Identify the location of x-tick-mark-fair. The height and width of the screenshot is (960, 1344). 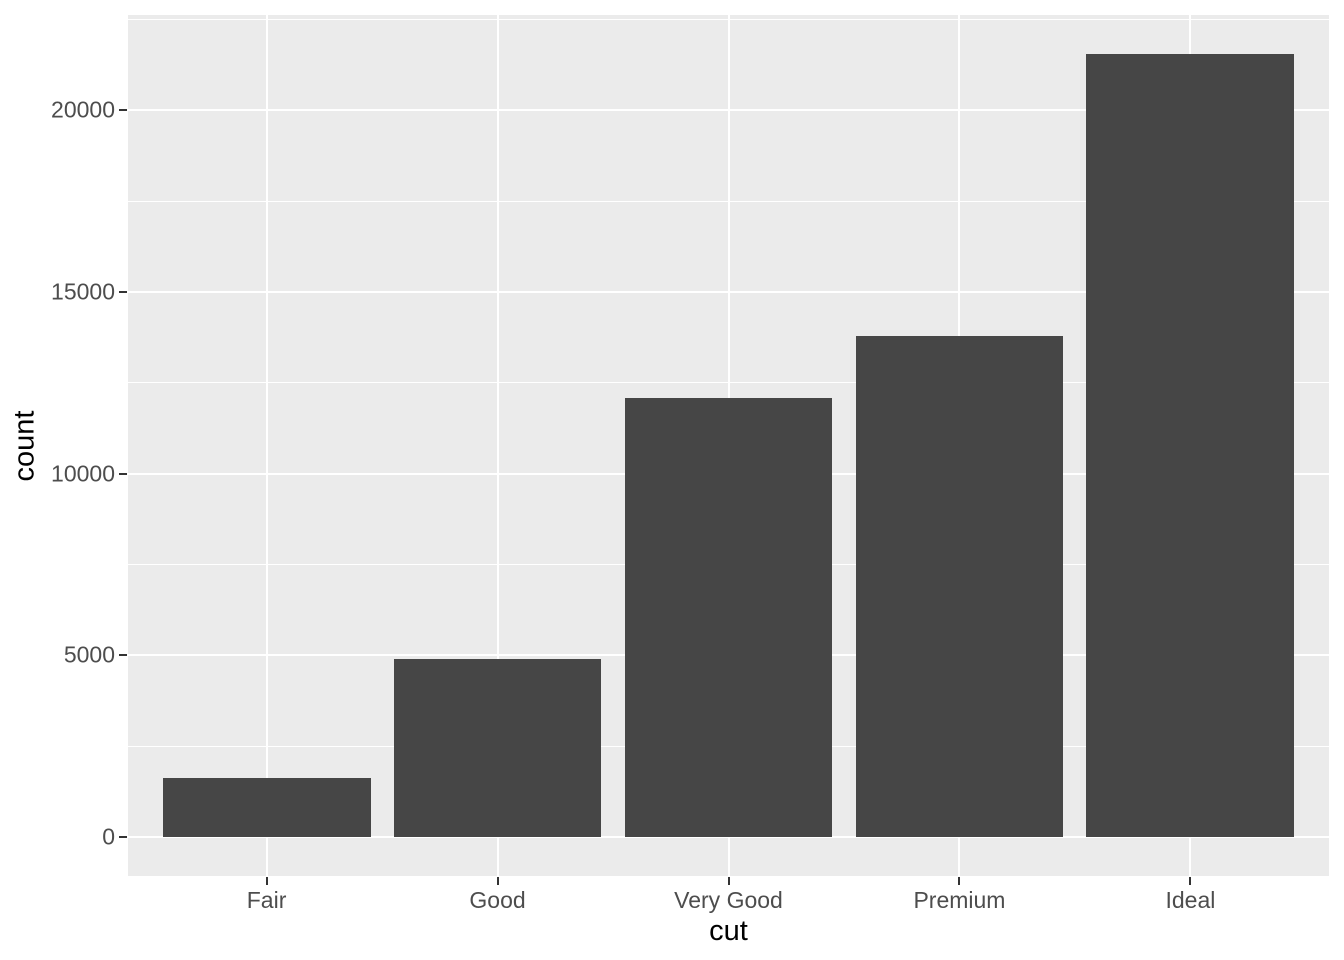
(266, 881).